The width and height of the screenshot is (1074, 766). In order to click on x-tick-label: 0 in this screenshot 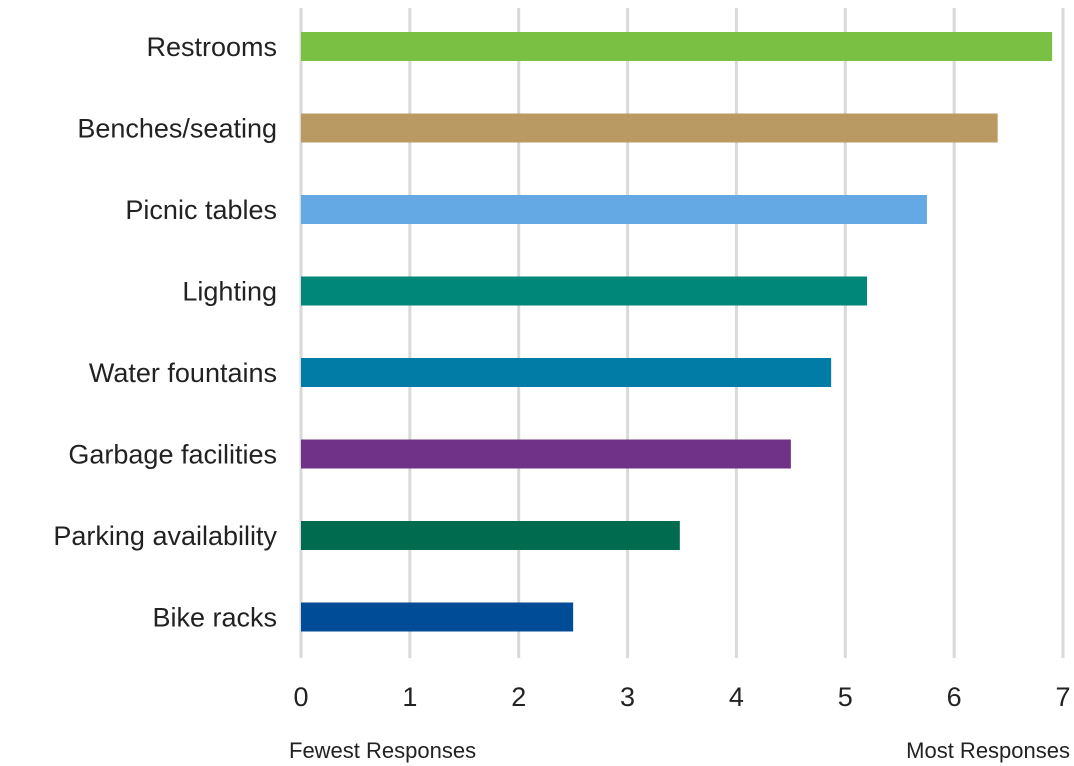, I will do `click(300, 697)`.